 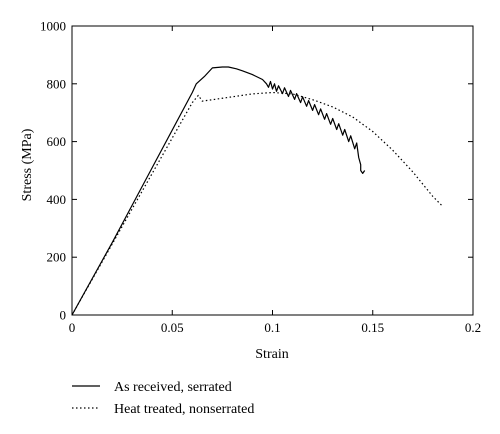 I want to click on legend-label-heat-treated: Heat treated, nonserrated, so click(x=184, y=409).